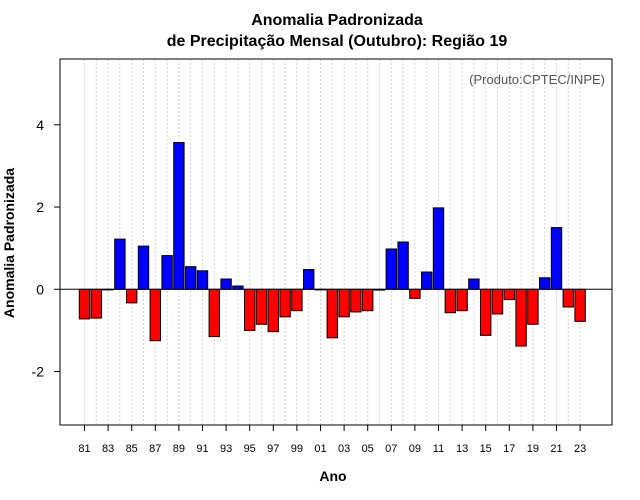  I want to click on x-tick-label: 17, so click(509, 449).